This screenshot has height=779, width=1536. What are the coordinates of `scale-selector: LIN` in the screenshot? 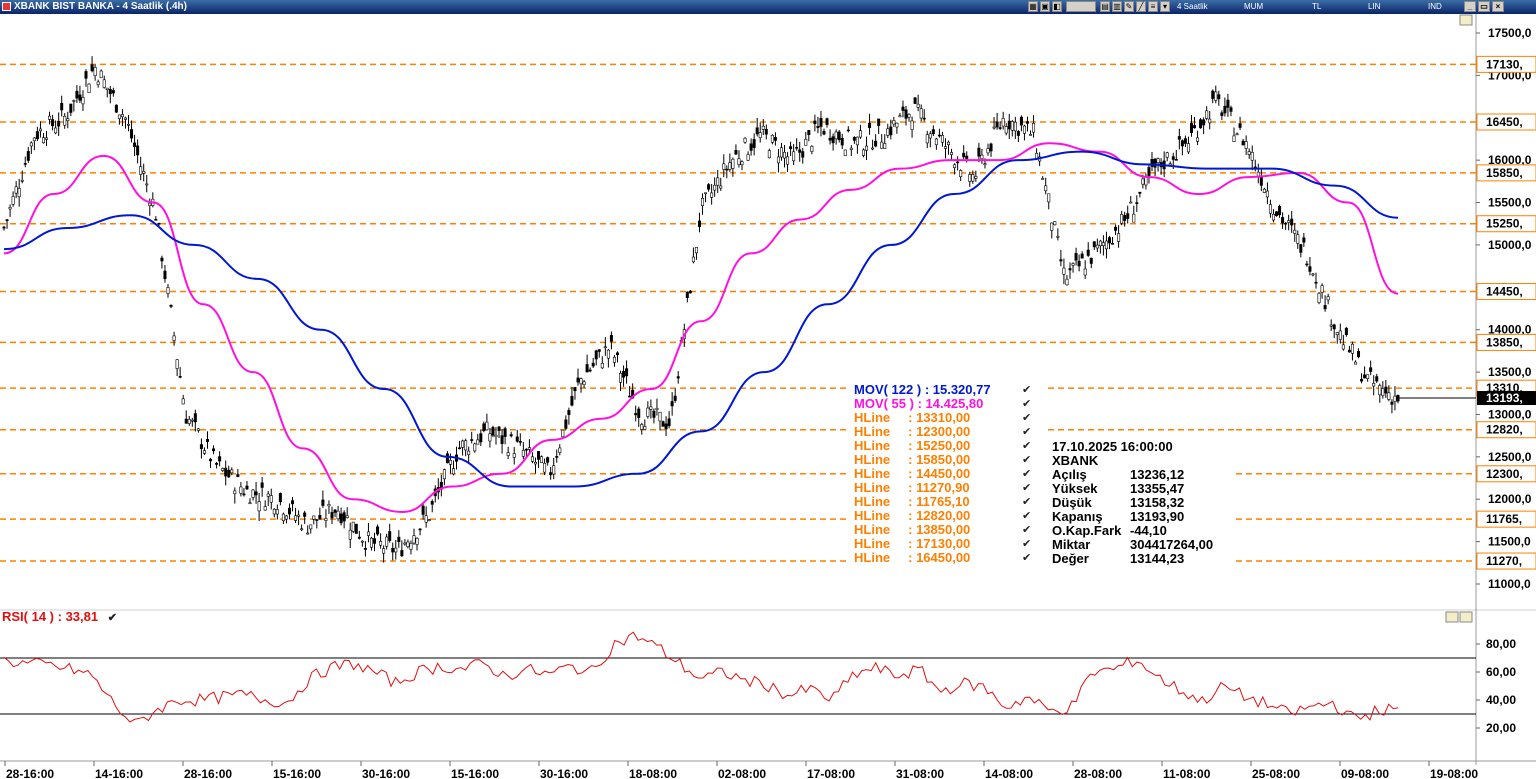 It's located at (1374, 6).